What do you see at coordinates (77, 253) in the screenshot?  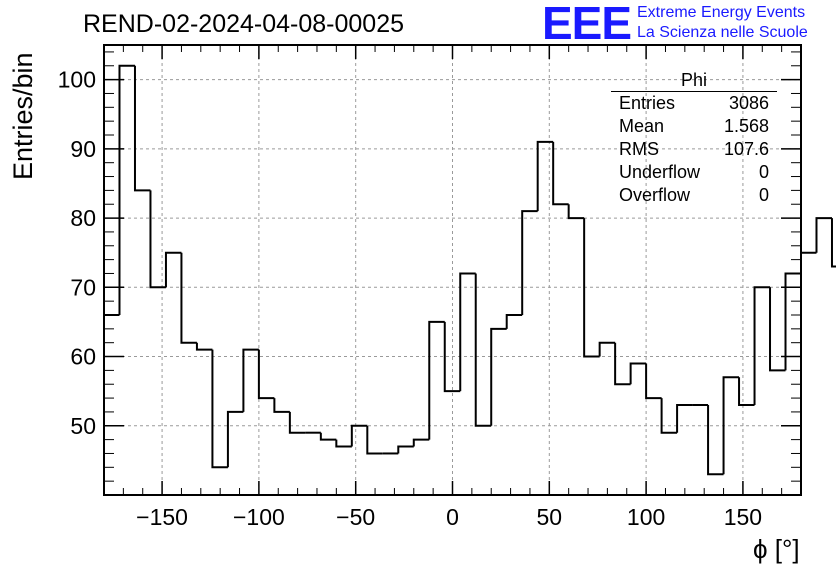 I see `y-tick-labels: 50 60 70 80 90 100` at bounding box center [77, 253].